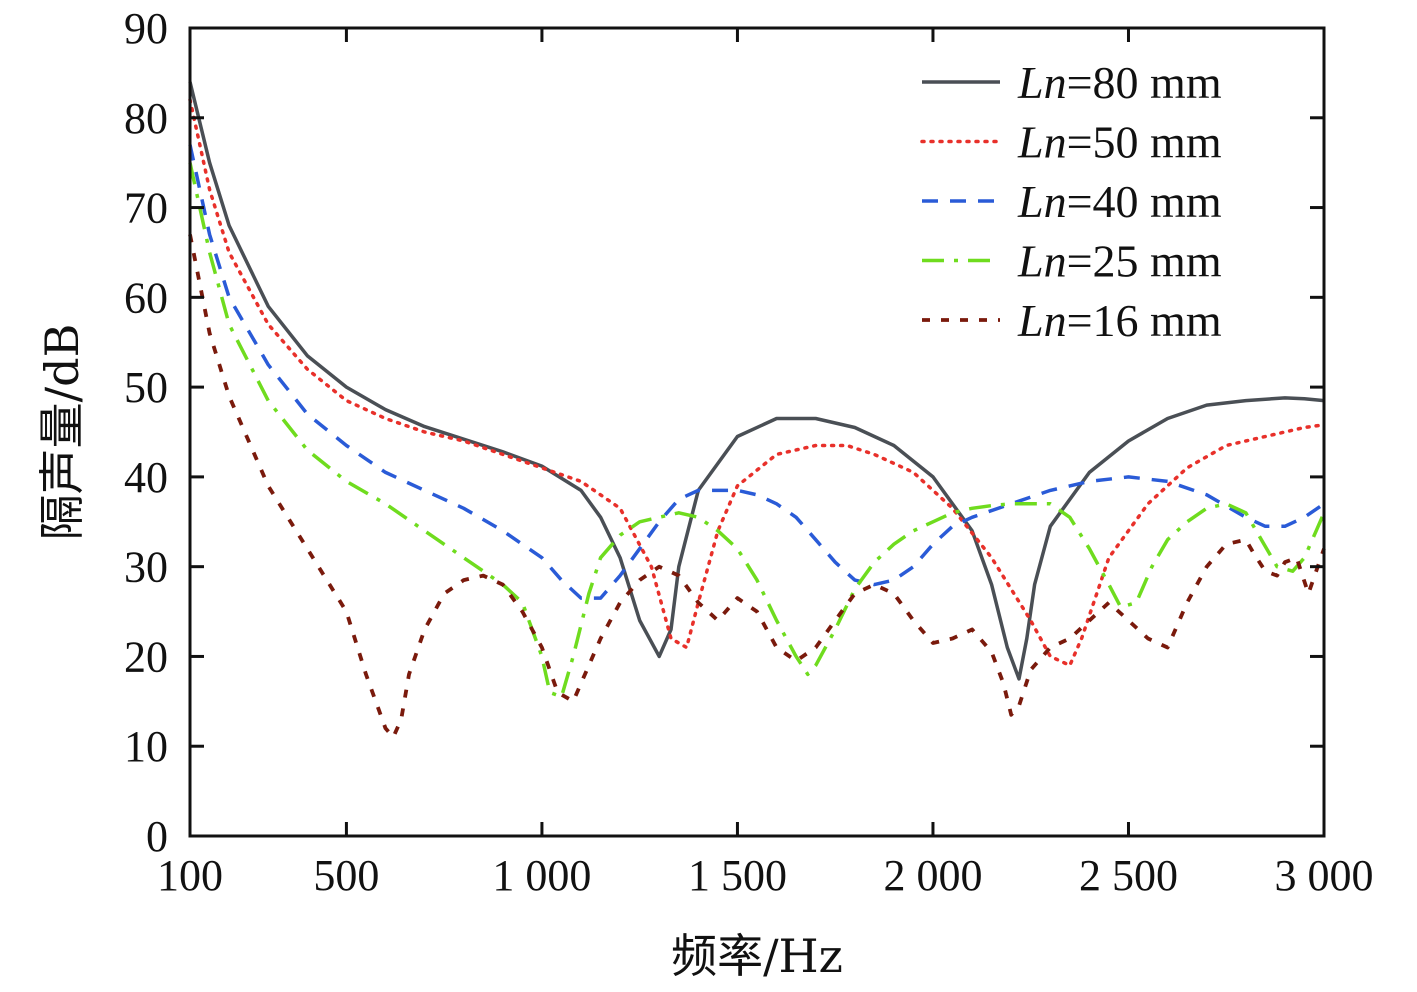  I want to click on y-tick-label: 0, so click(157, 836).